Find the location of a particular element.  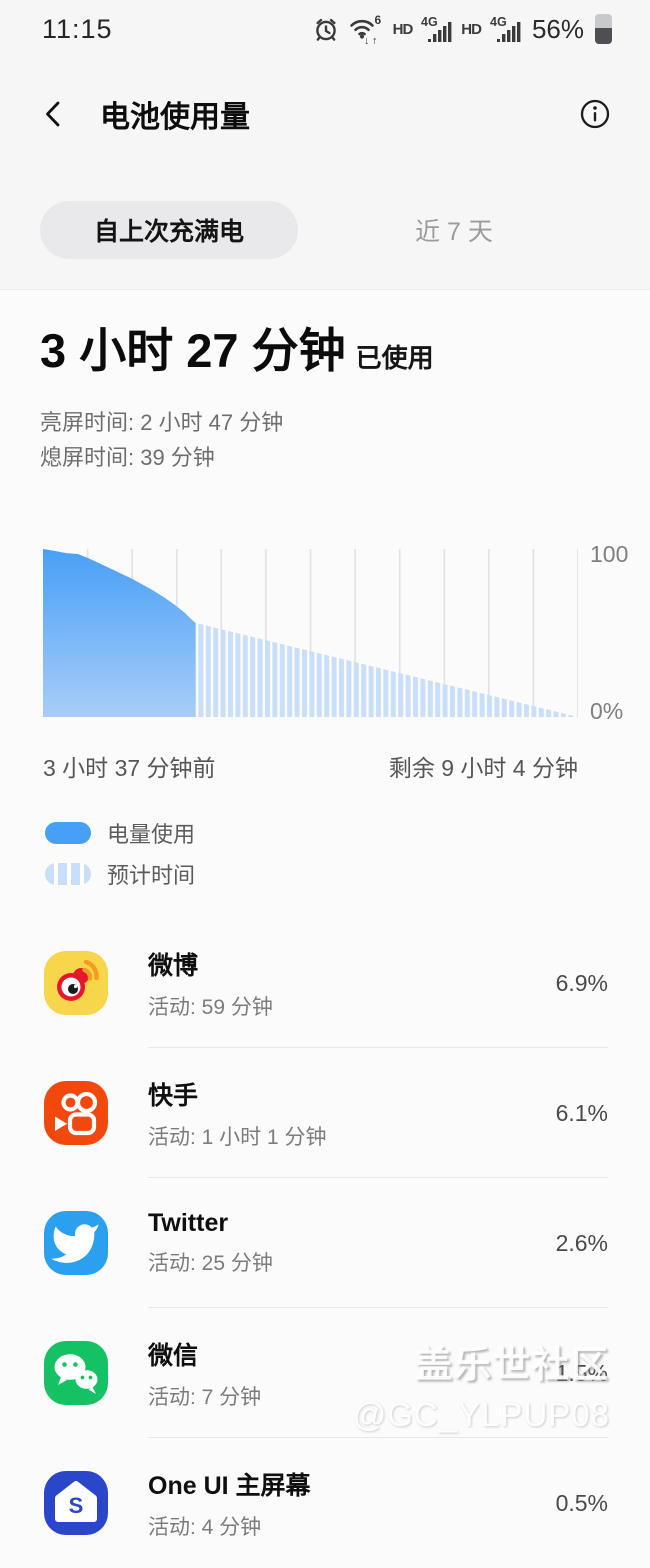

history-area is located at coordinates (119, 633).